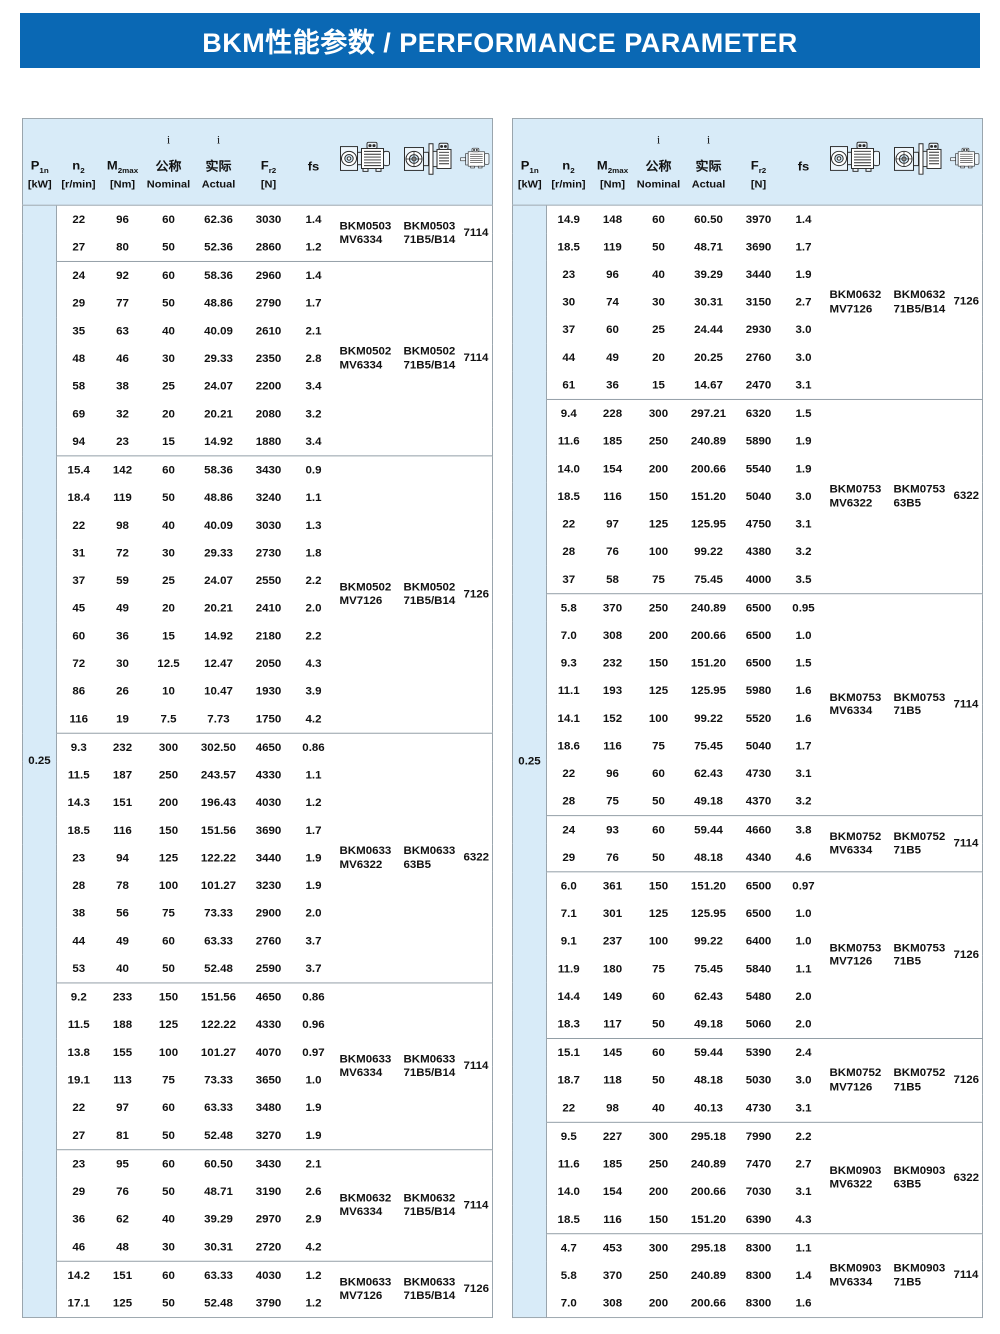  I want to click on table-row: 23 96 40 39.29 3440 1.9, so click(748, 274).